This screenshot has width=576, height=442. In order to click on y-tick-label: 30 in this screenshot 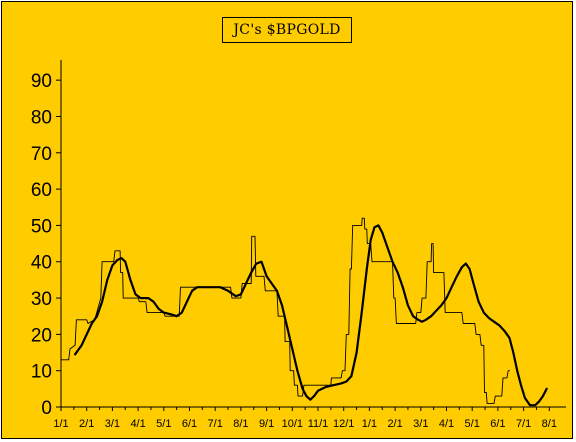, I will do `click(41, 299)`.